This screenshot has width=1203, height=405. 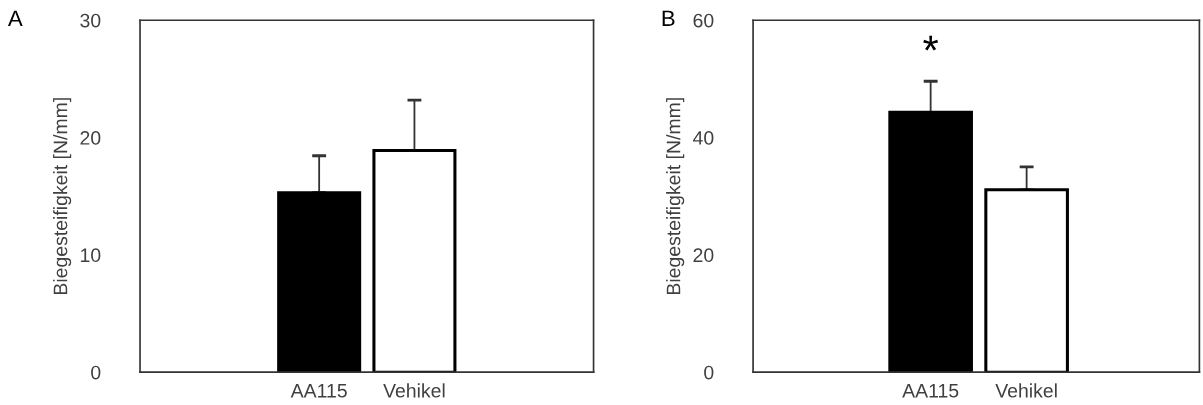 What do you see at coordinates (91, 255) in the screenshot?
I see `y-tick-label: 10` at bounding box center [91, 255].